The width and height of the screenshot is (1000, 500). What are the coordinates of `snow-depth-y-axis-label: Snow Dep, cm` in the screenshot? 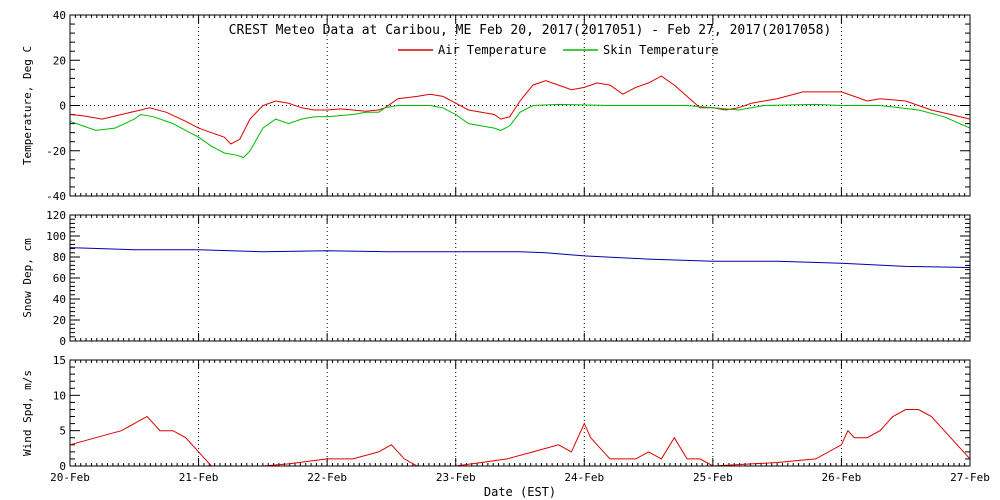 It's located at (27, 278).